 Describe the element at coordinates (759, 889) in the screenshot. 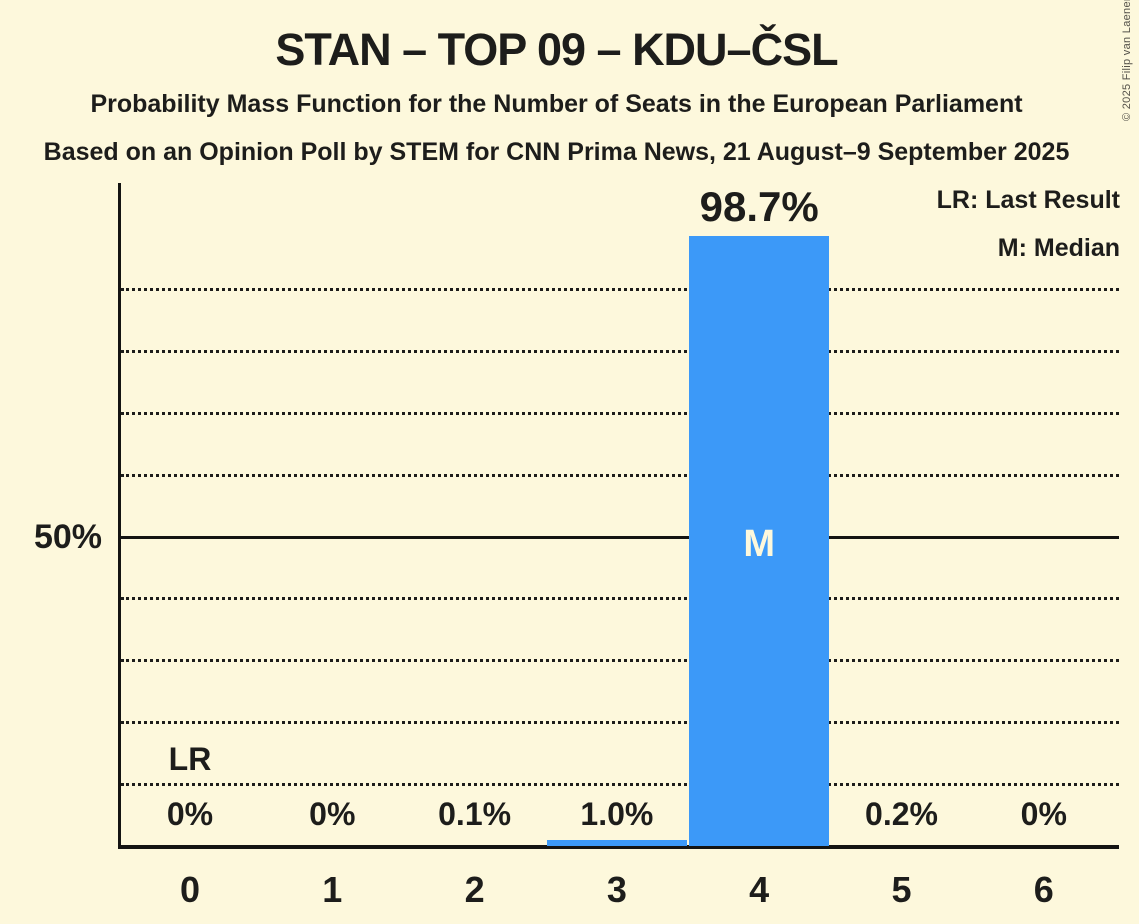

I see `x-tick-label: 4` at that location.